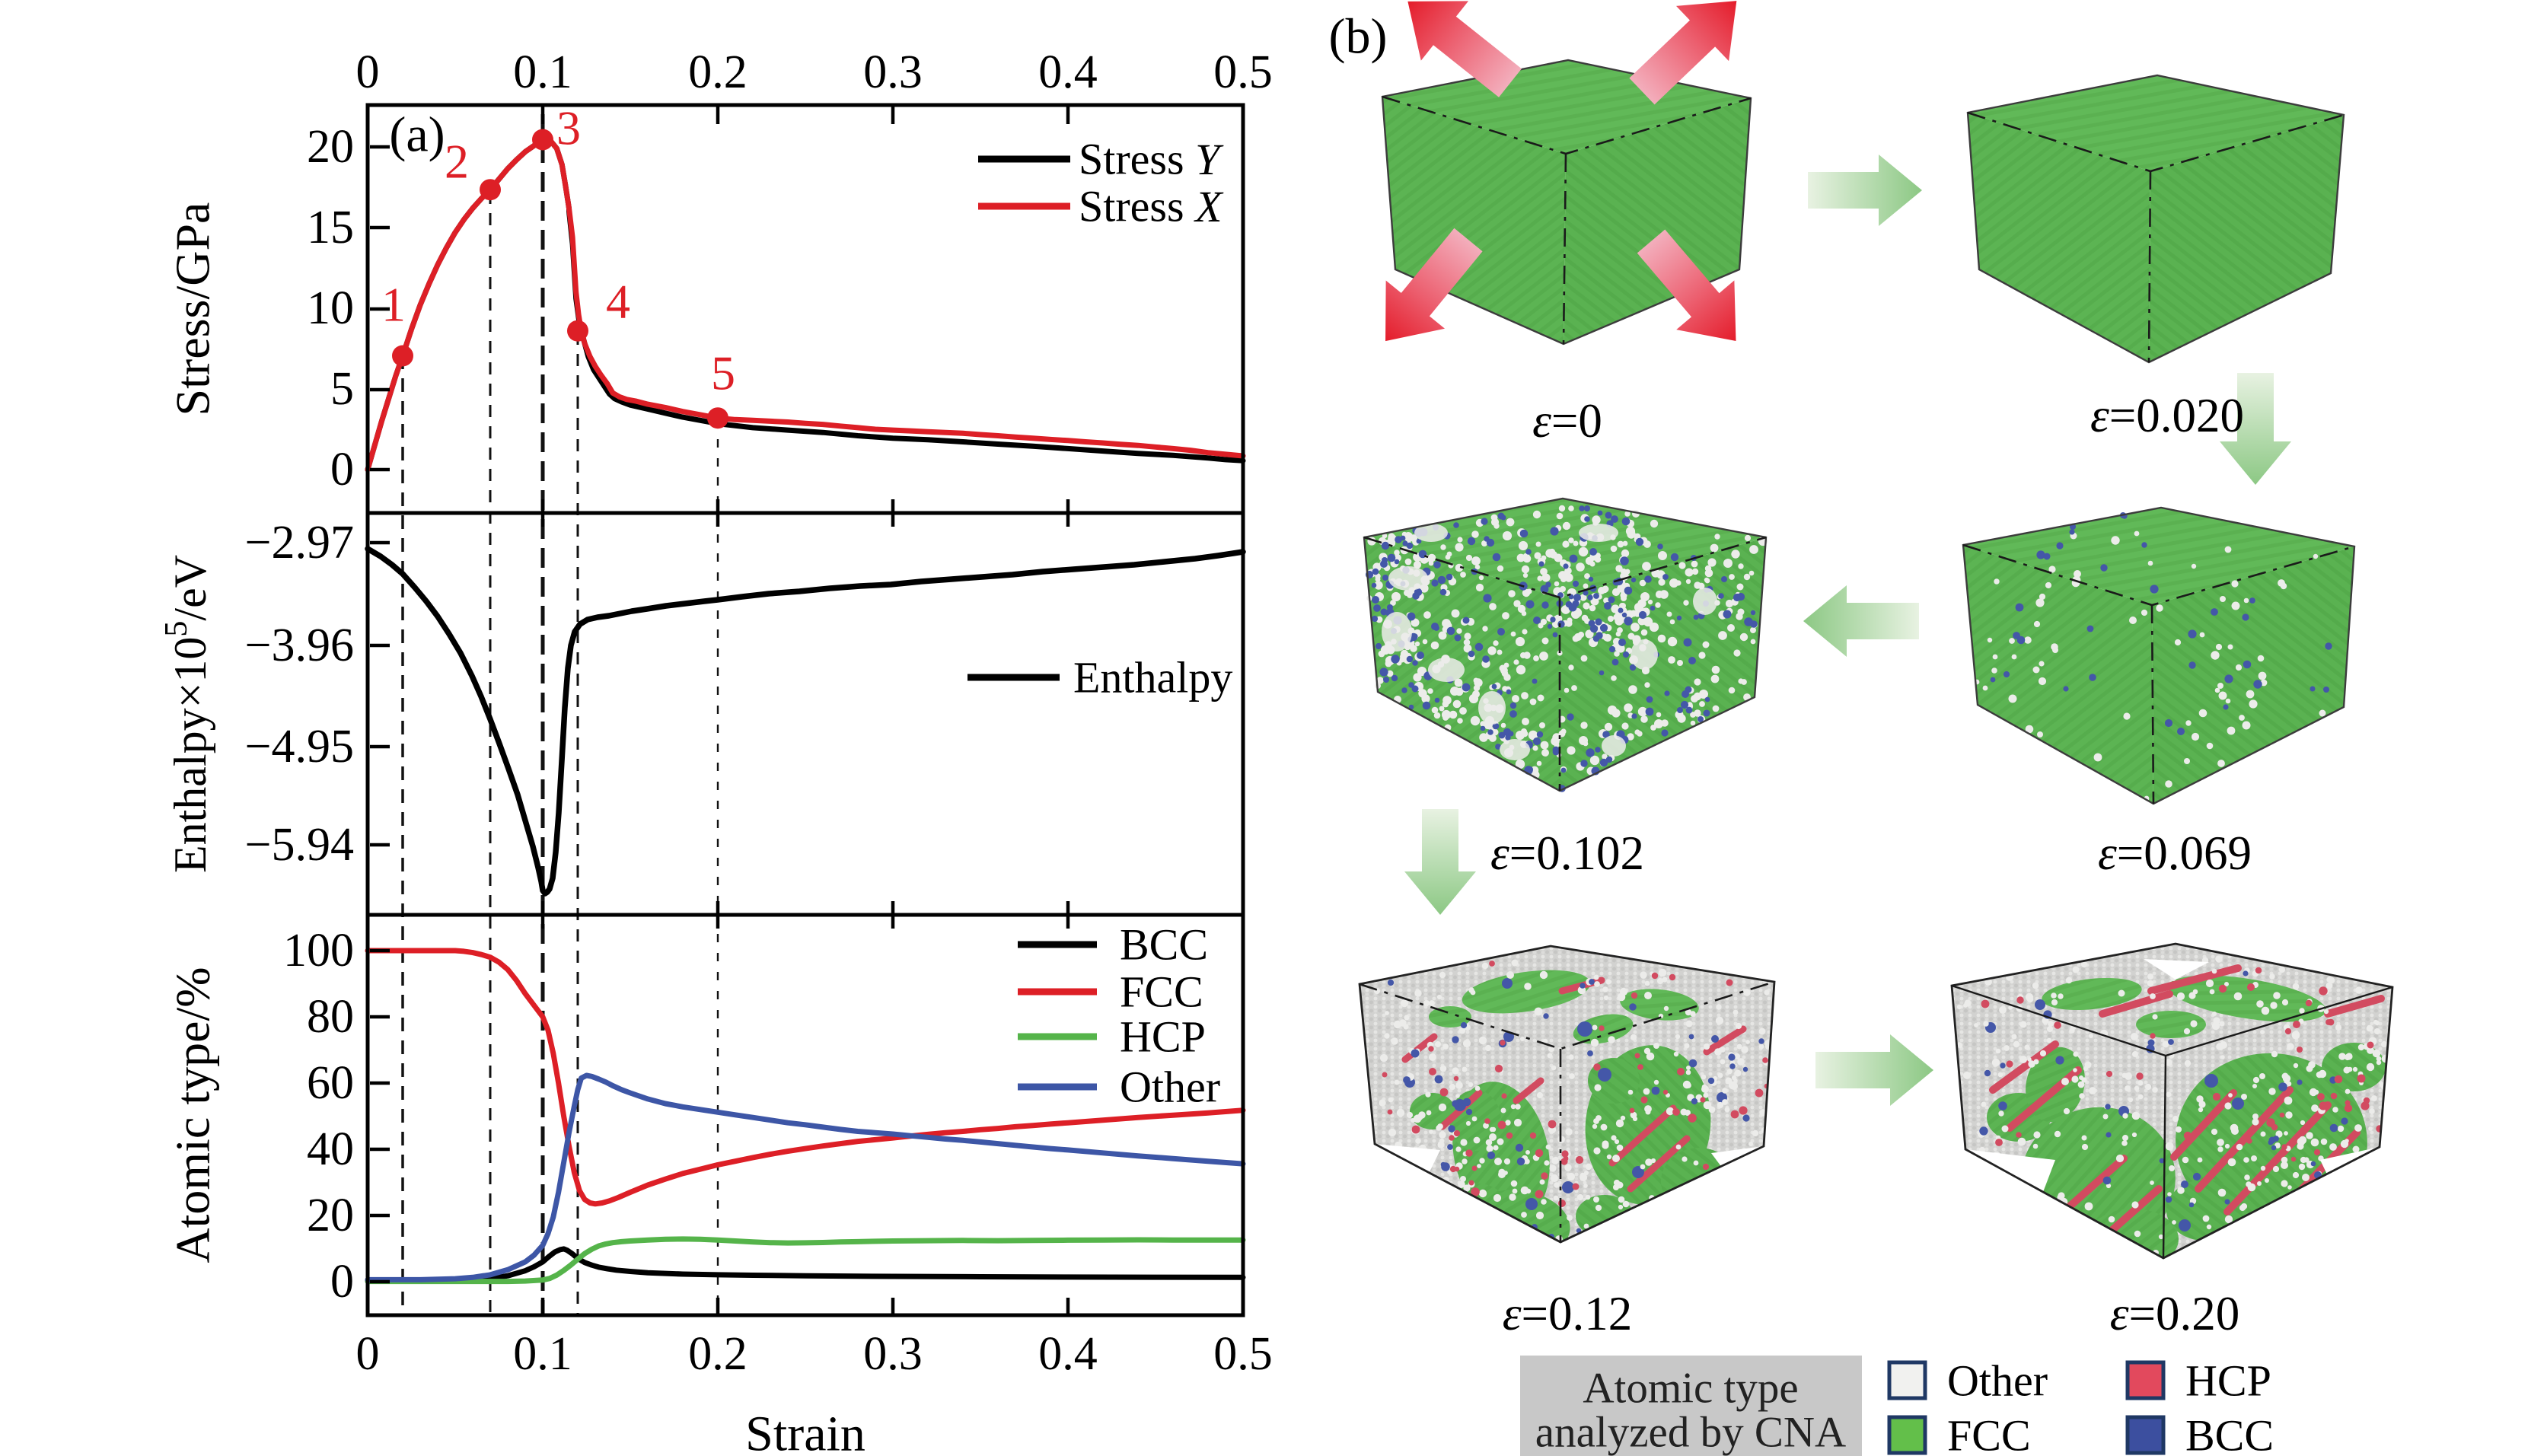  I want to click on svg-text: Stress/GPa, so click(193, 309).